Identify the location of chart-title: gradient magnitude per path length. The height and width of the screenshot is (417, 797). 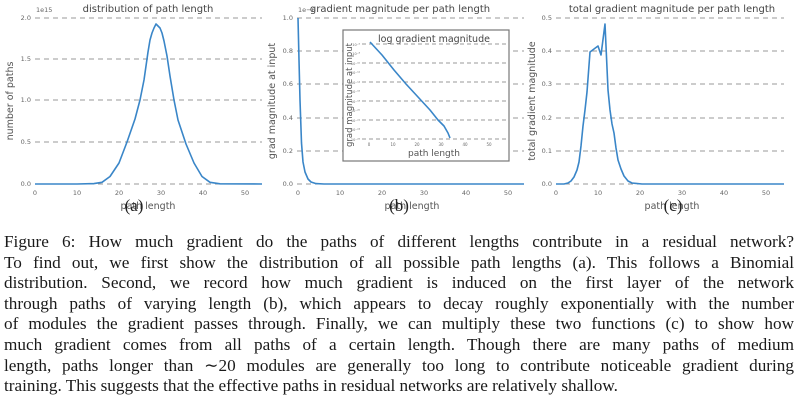
(400, 9).